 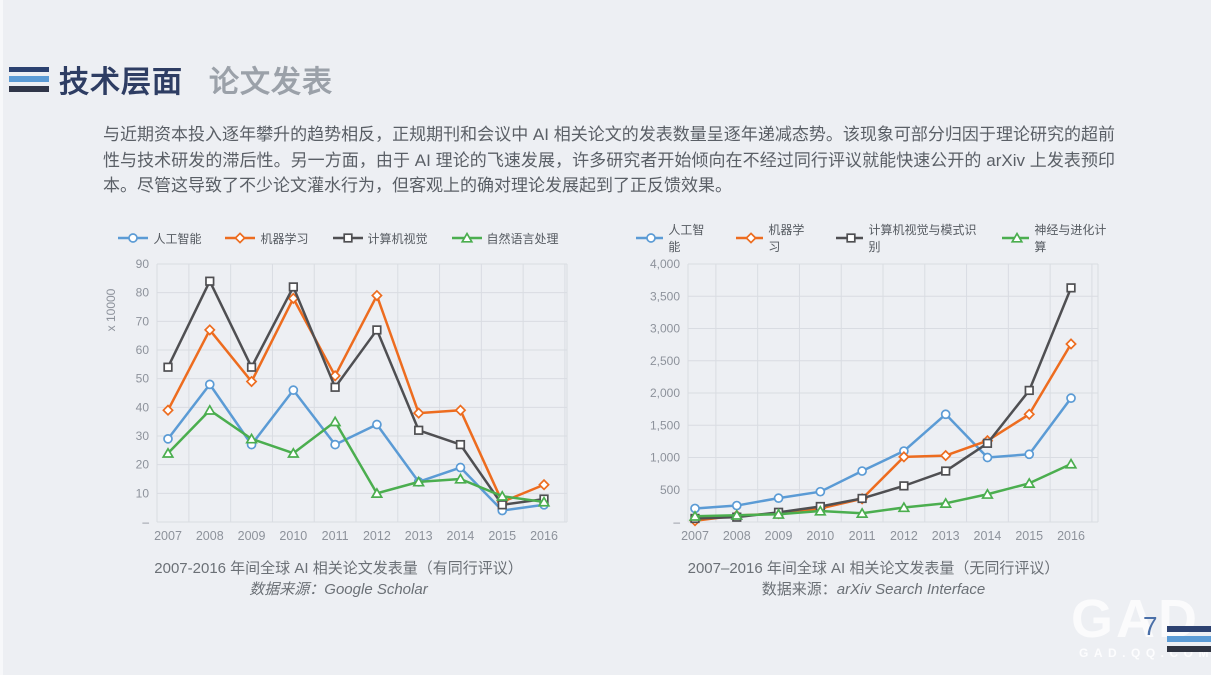 I want to click on left-chart-title: 2007-2016 年间全球 AI 相关论文发表量（有同行评议）, so click(x=338, y=568).